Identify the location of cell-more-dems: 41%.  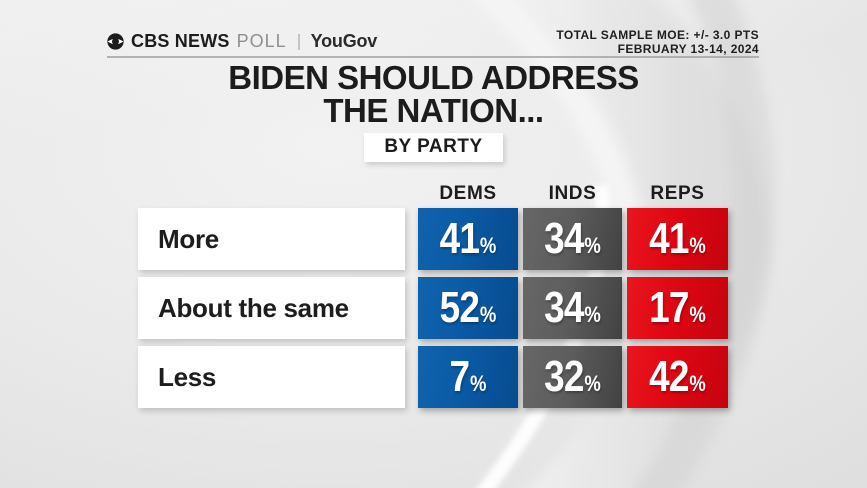
(468, 239).